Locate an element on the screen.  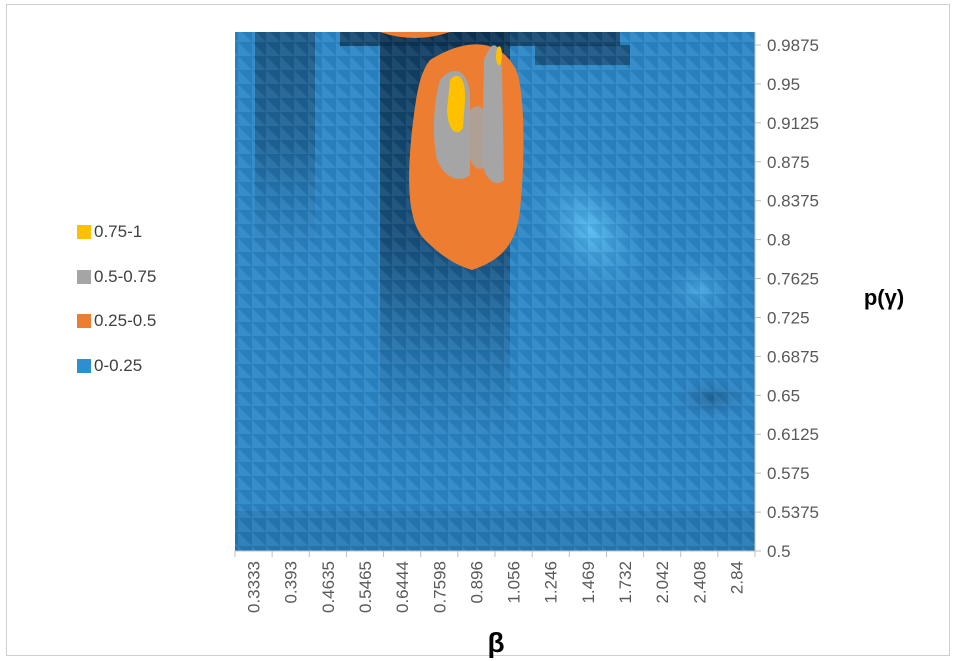
y-tick-label: 0.7625 is located at coordinates (793, 279).